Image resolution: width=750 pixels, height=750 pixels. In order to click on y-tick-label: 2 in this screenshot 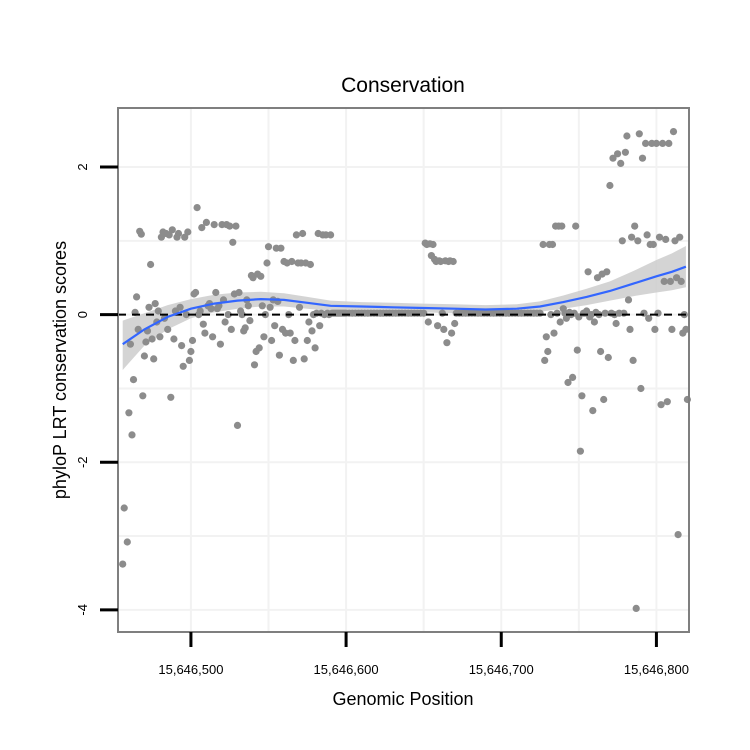, I will do `click(82, 166)`.